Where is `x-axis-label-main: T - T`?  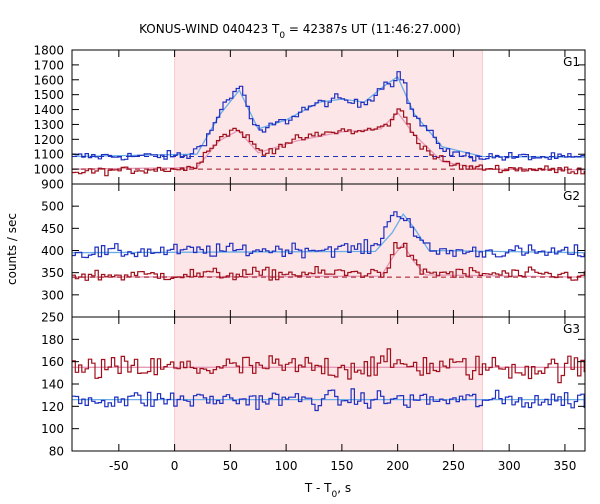
x-axis-label-main: T - T is located at coordinates (318, 488).